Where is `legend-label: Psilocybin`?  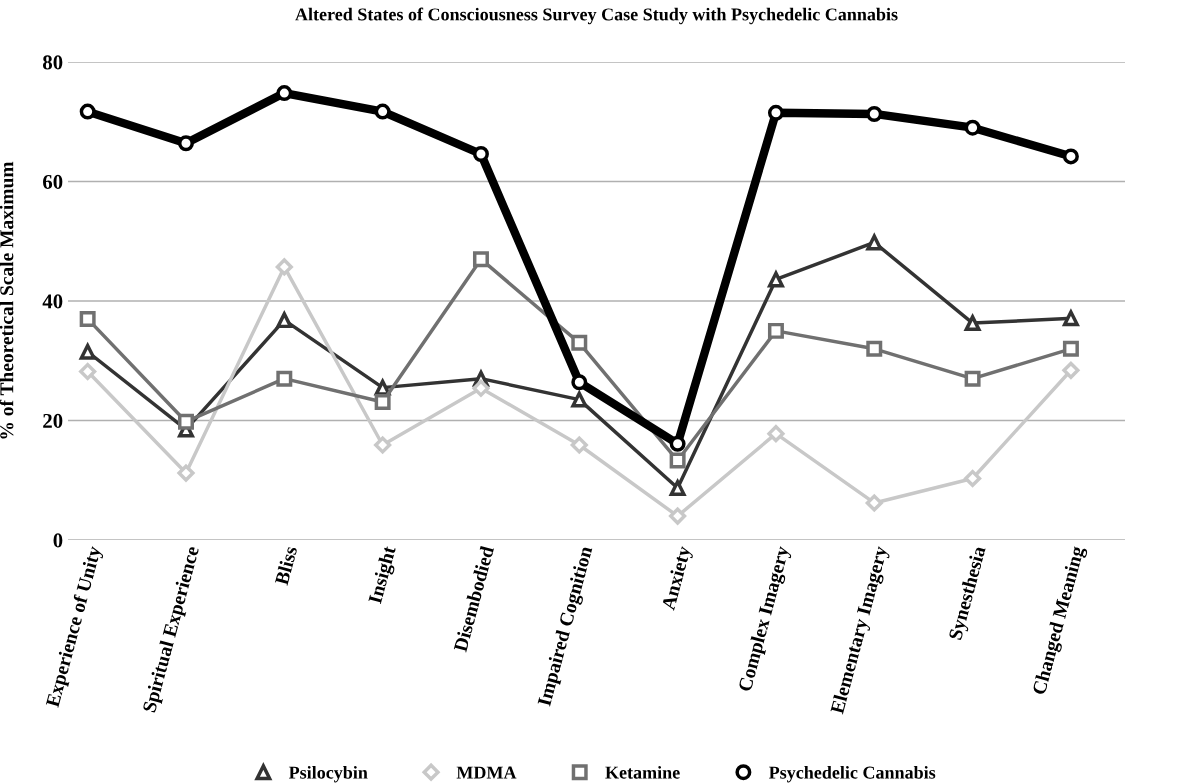
legend-label: Psilocybin is located at coordinates (328, 774).